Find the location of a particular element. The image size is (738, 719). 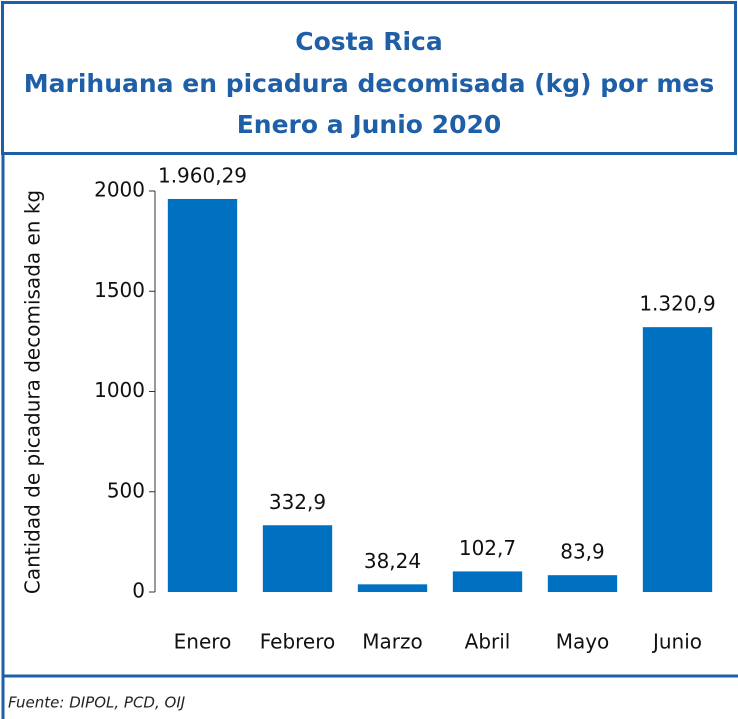

value-label: 102,7 is located at coordinates (487, 548).